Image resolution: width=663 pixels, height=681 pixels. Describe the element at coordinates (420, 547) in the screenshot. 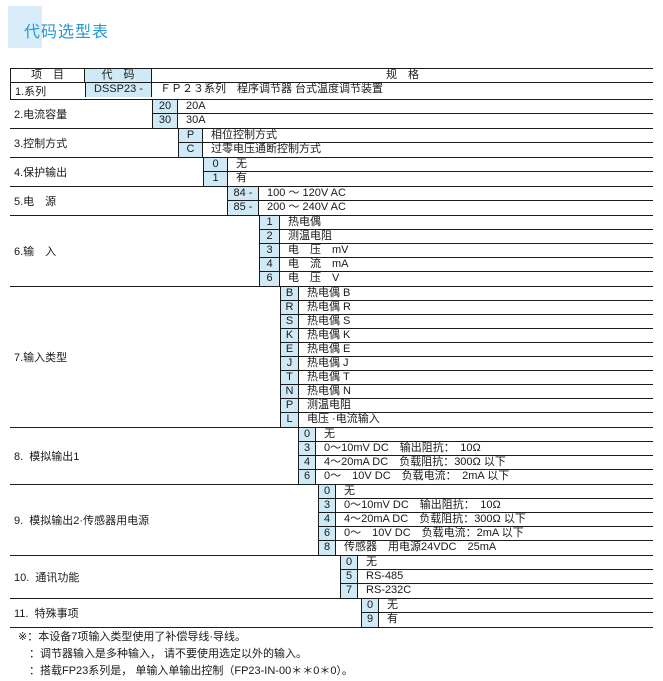

I see `spec-cell: 传感器 用电源24VDC 25mA` at that location.